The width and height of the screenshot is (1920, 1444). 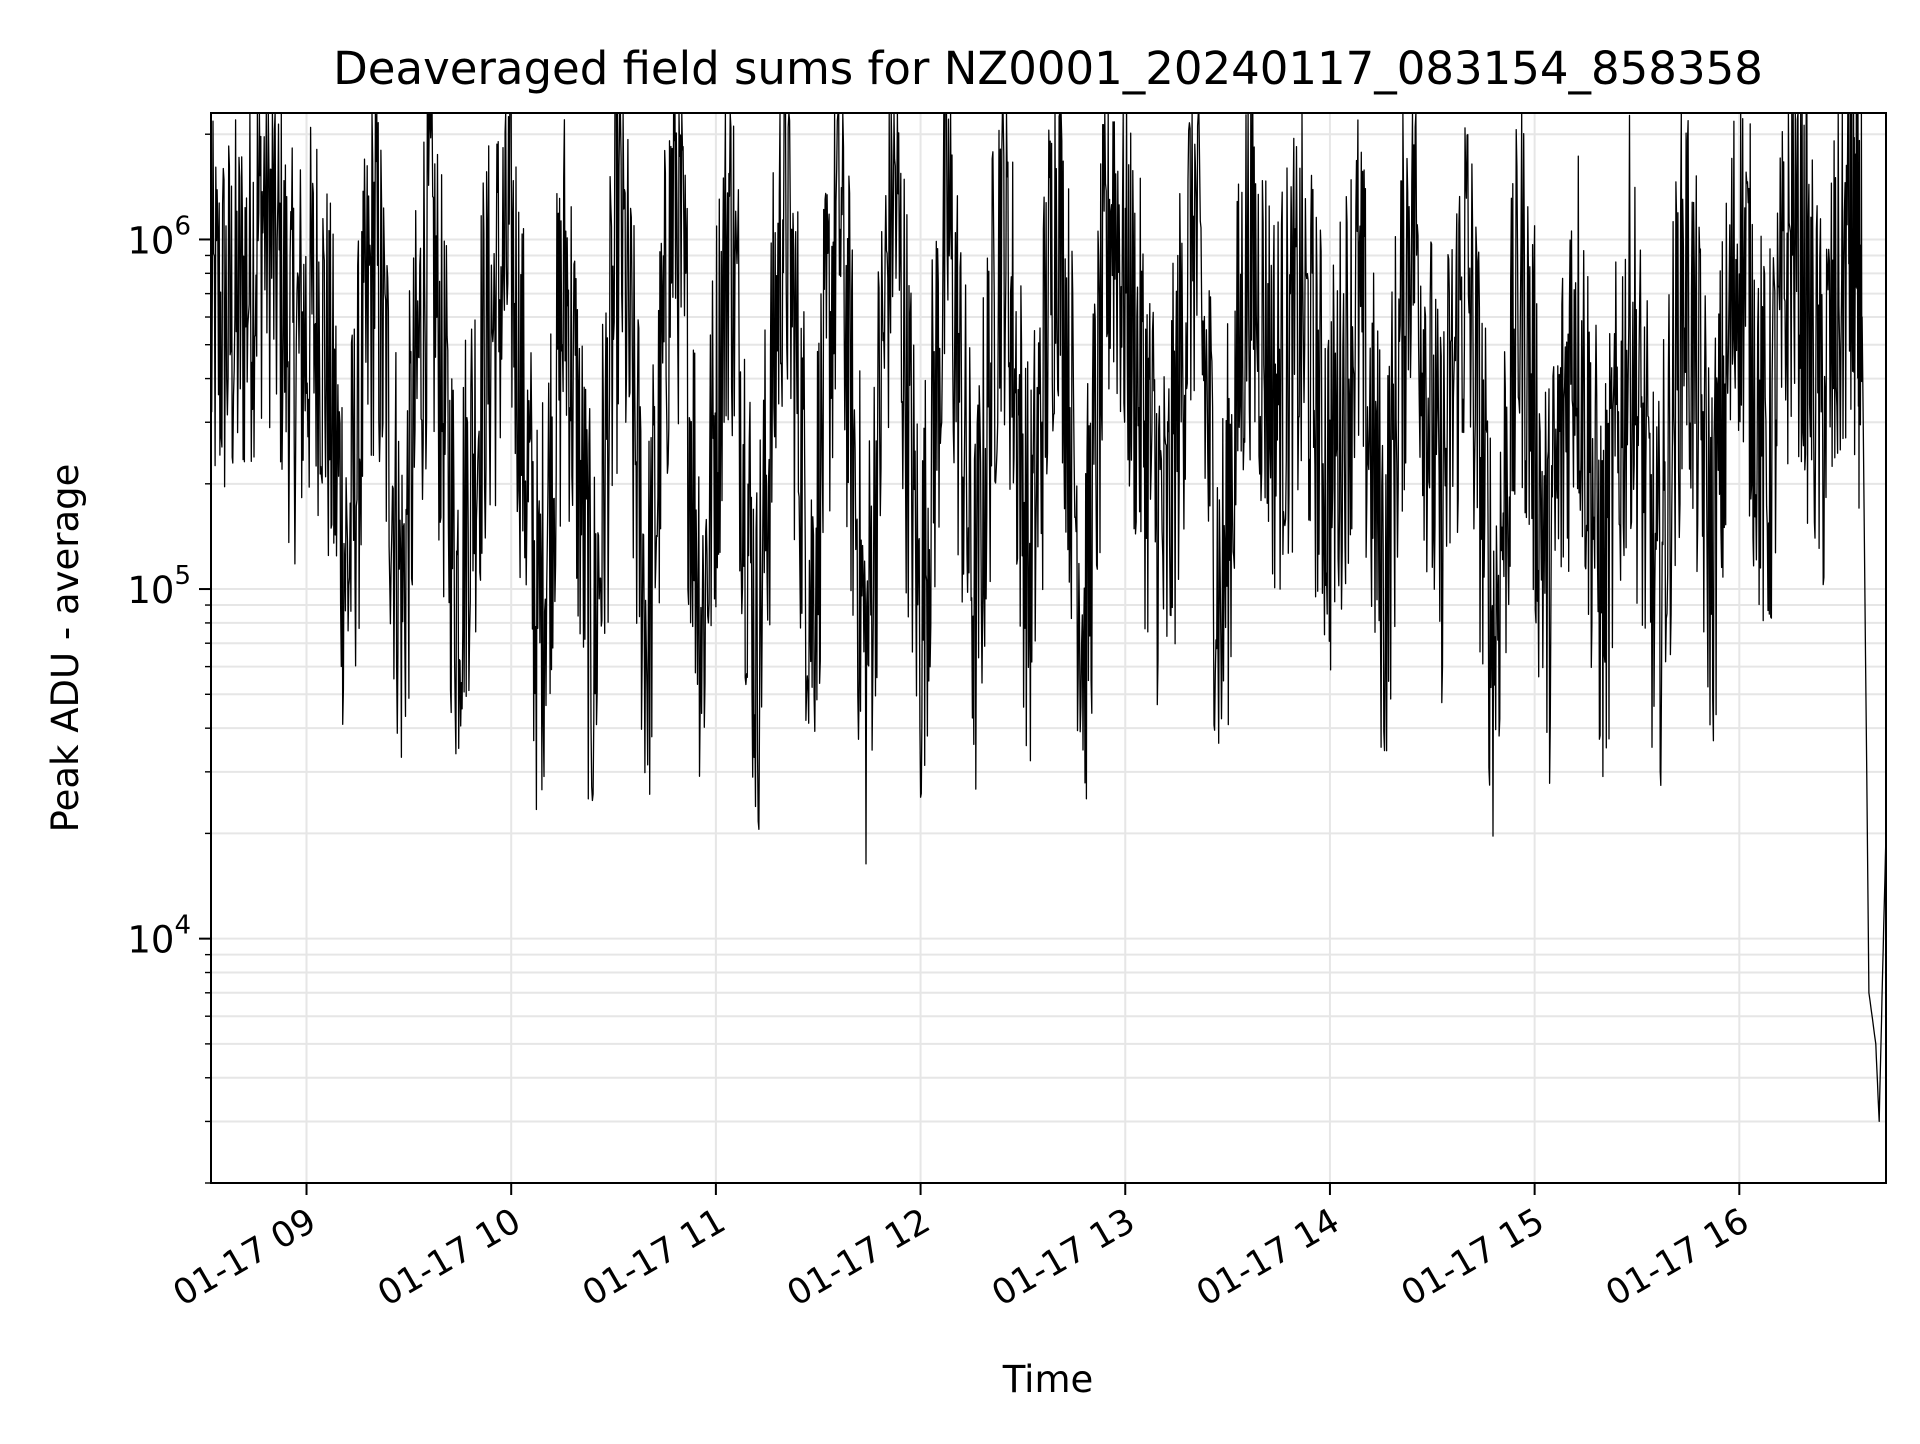 What do you see at coordinates (1473, 1257) in the screenshot?
I see `x-tick-label: 01-17 15` at bounding box center [1473, 1257].